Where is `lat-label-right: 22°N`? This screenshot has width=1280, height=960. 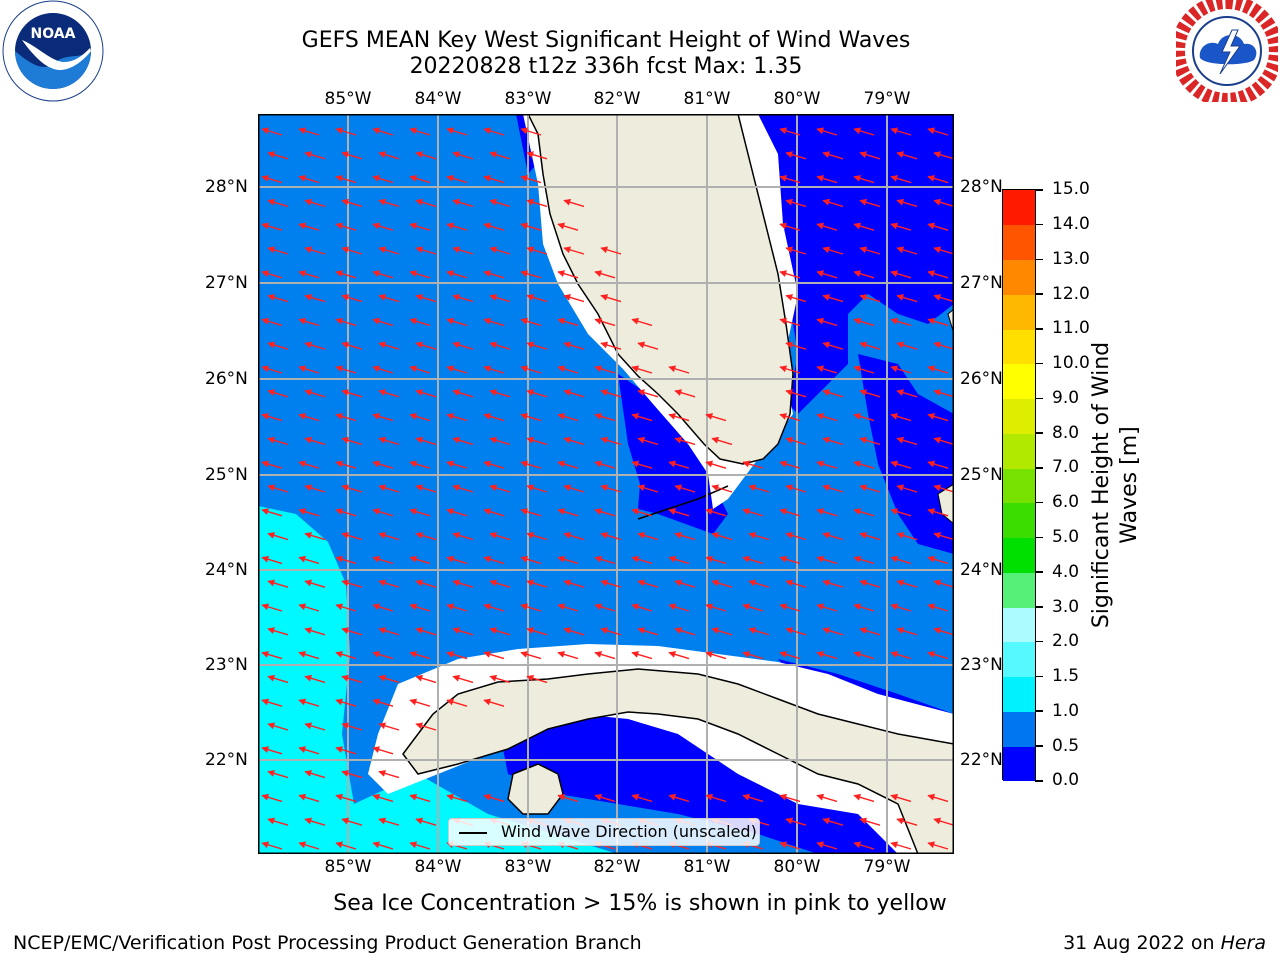 lat-label-right: 22°N is located at coordinates (981, 760).